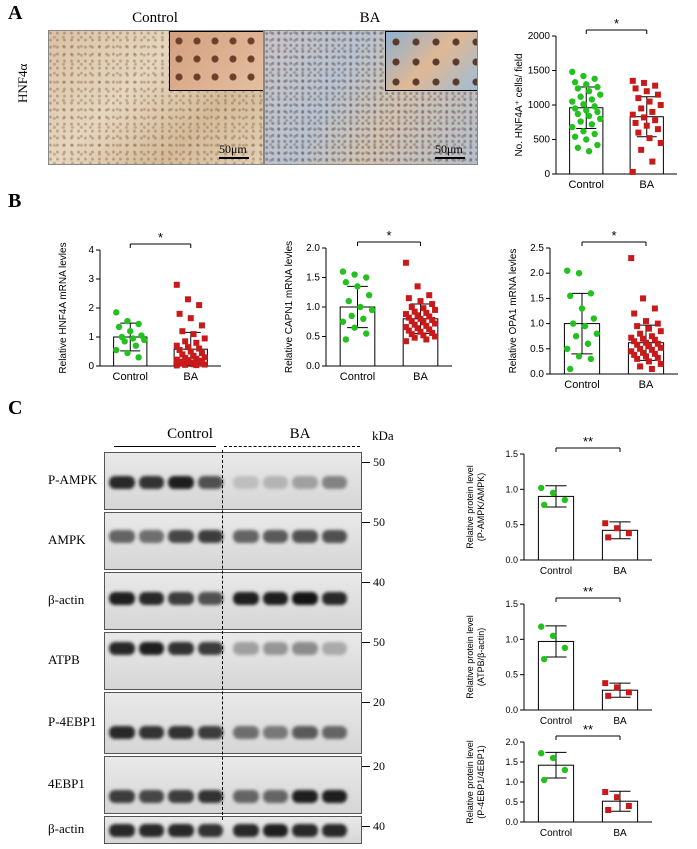 The image size is (697, 849). Describe the element at coordinates (63, 307) in the screenshot. I see `y-axis-label: Relative HNF4A mRNA levles` at that location.